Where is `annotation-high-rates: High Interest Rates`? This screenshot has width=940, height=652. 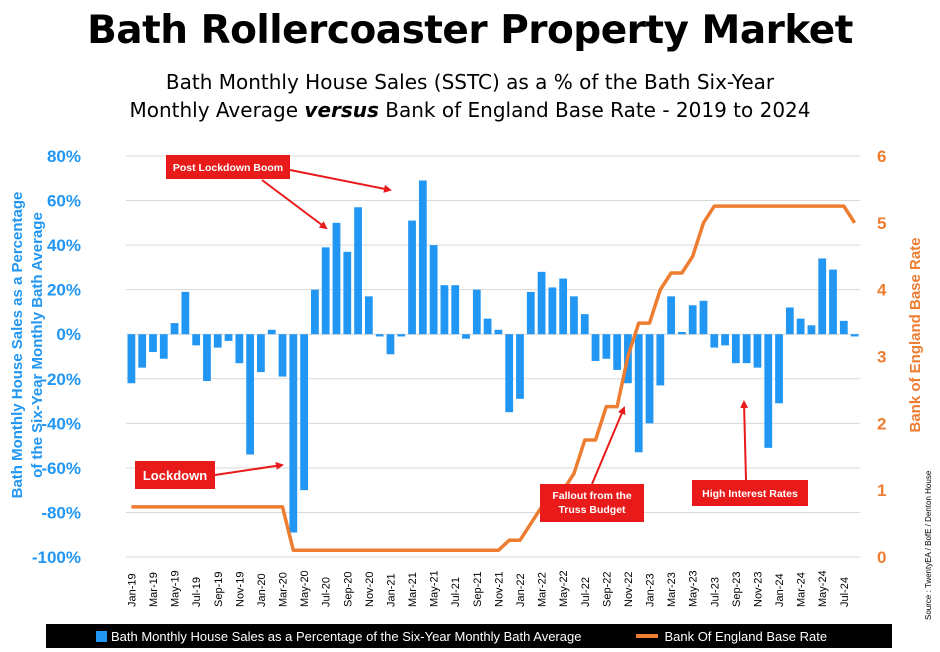 annotation-high-rates: High Interest Rates is located at coordinates (750, 453).